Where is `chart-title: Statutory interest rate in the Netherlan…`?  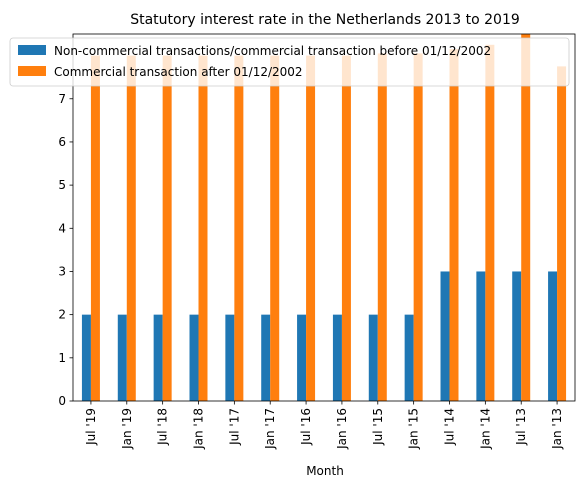 chart-title: Statutory interest rate in the Netherlan… is located at coordinates (325, 20).